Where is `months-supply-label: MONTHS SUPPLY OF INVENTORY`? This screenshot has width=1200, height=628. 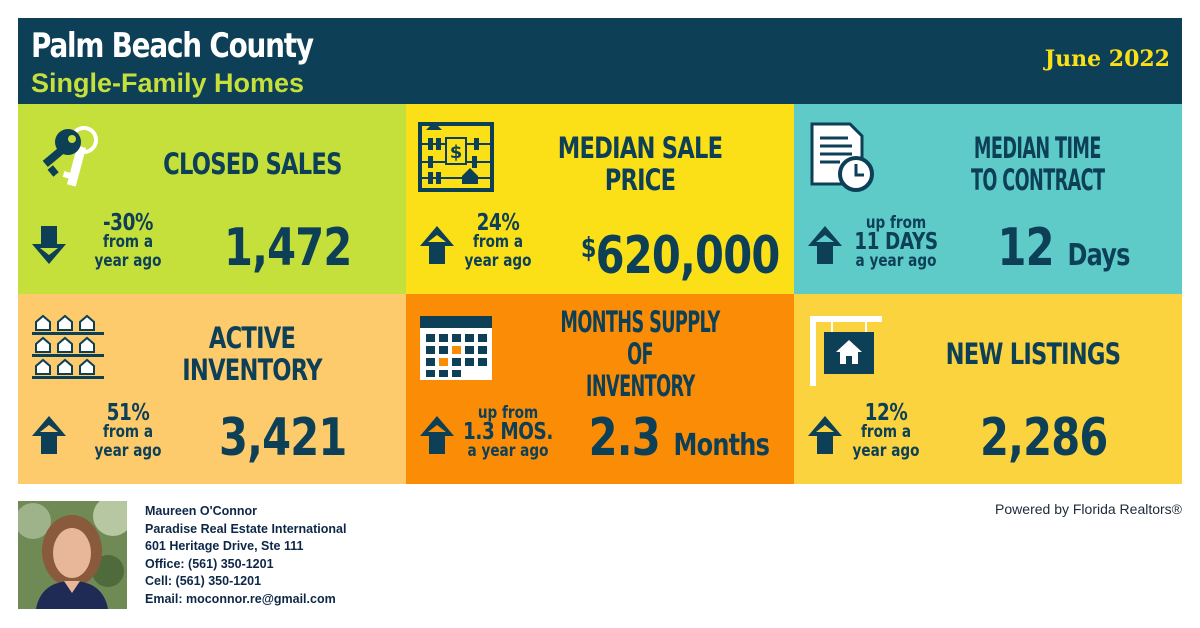
months-supply-label: MONTHS SUPPLY OF INVENTORY is located at coordinates (640, 354).